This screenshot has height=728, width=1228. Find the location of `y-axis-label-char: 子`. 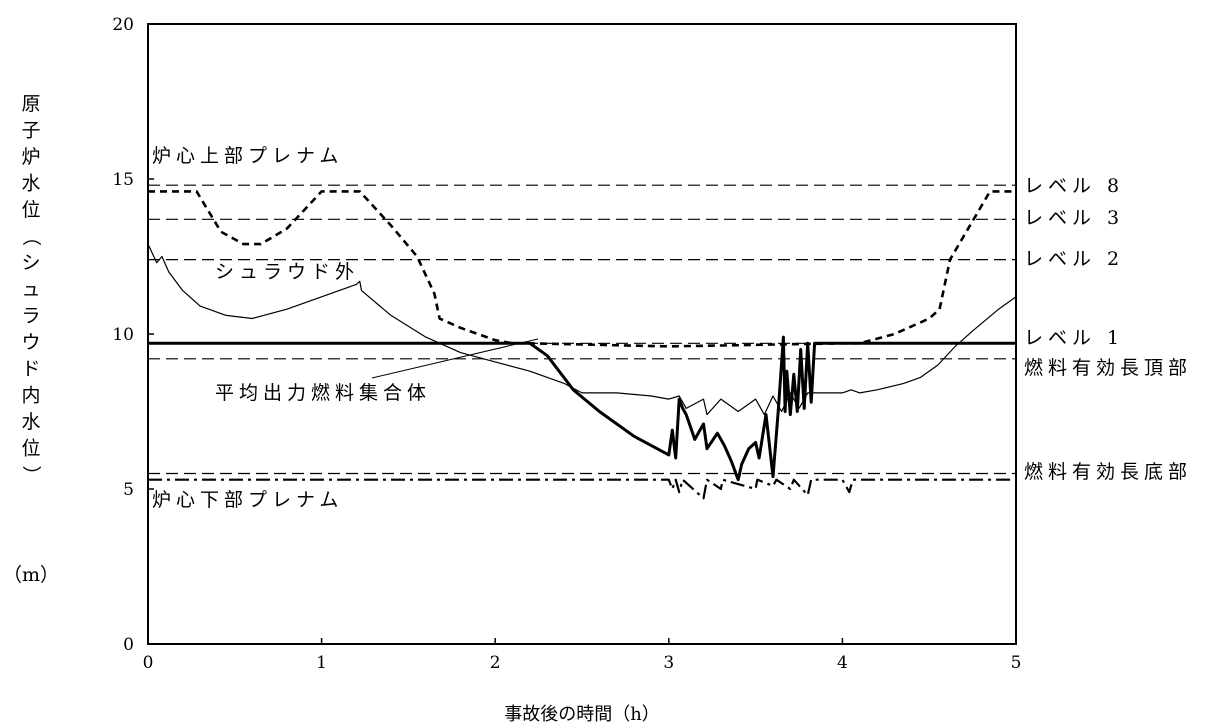

y-axis-label-char: 子 is located at coordinates (30, 131).